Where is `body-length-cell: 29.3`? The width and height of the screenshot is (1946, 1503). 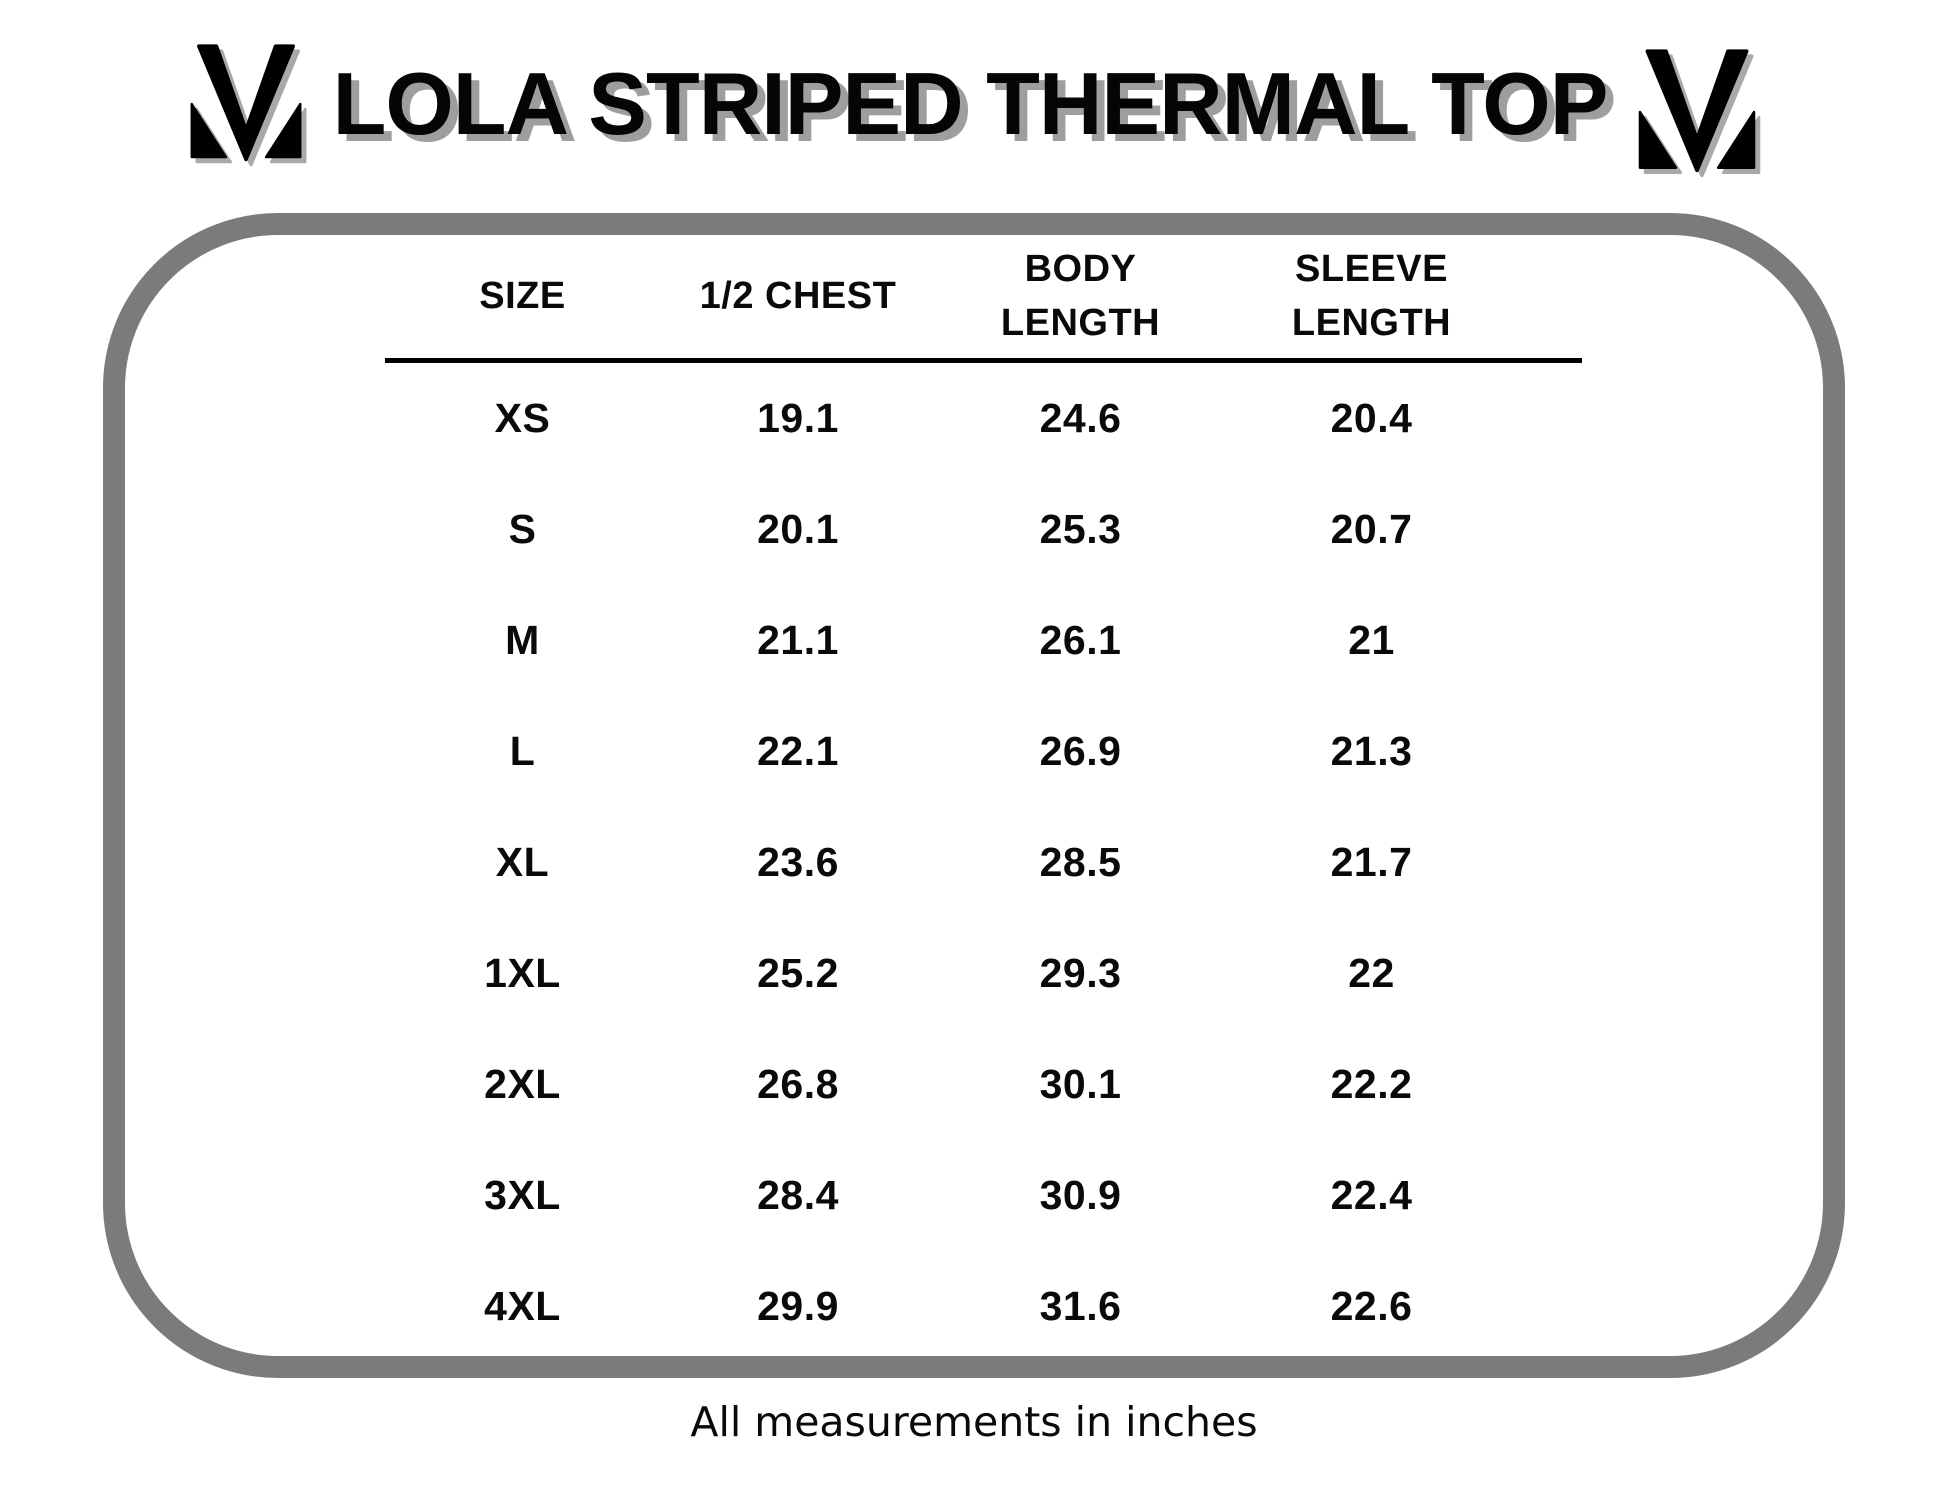
body-length-cell: 29.3 is located at coordinates (1080, 973).